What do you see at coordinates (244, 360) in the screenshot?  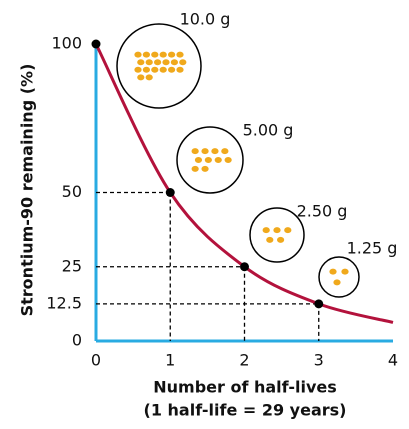 I see `x-tick-label: 2` at bounding box center [244, 360].